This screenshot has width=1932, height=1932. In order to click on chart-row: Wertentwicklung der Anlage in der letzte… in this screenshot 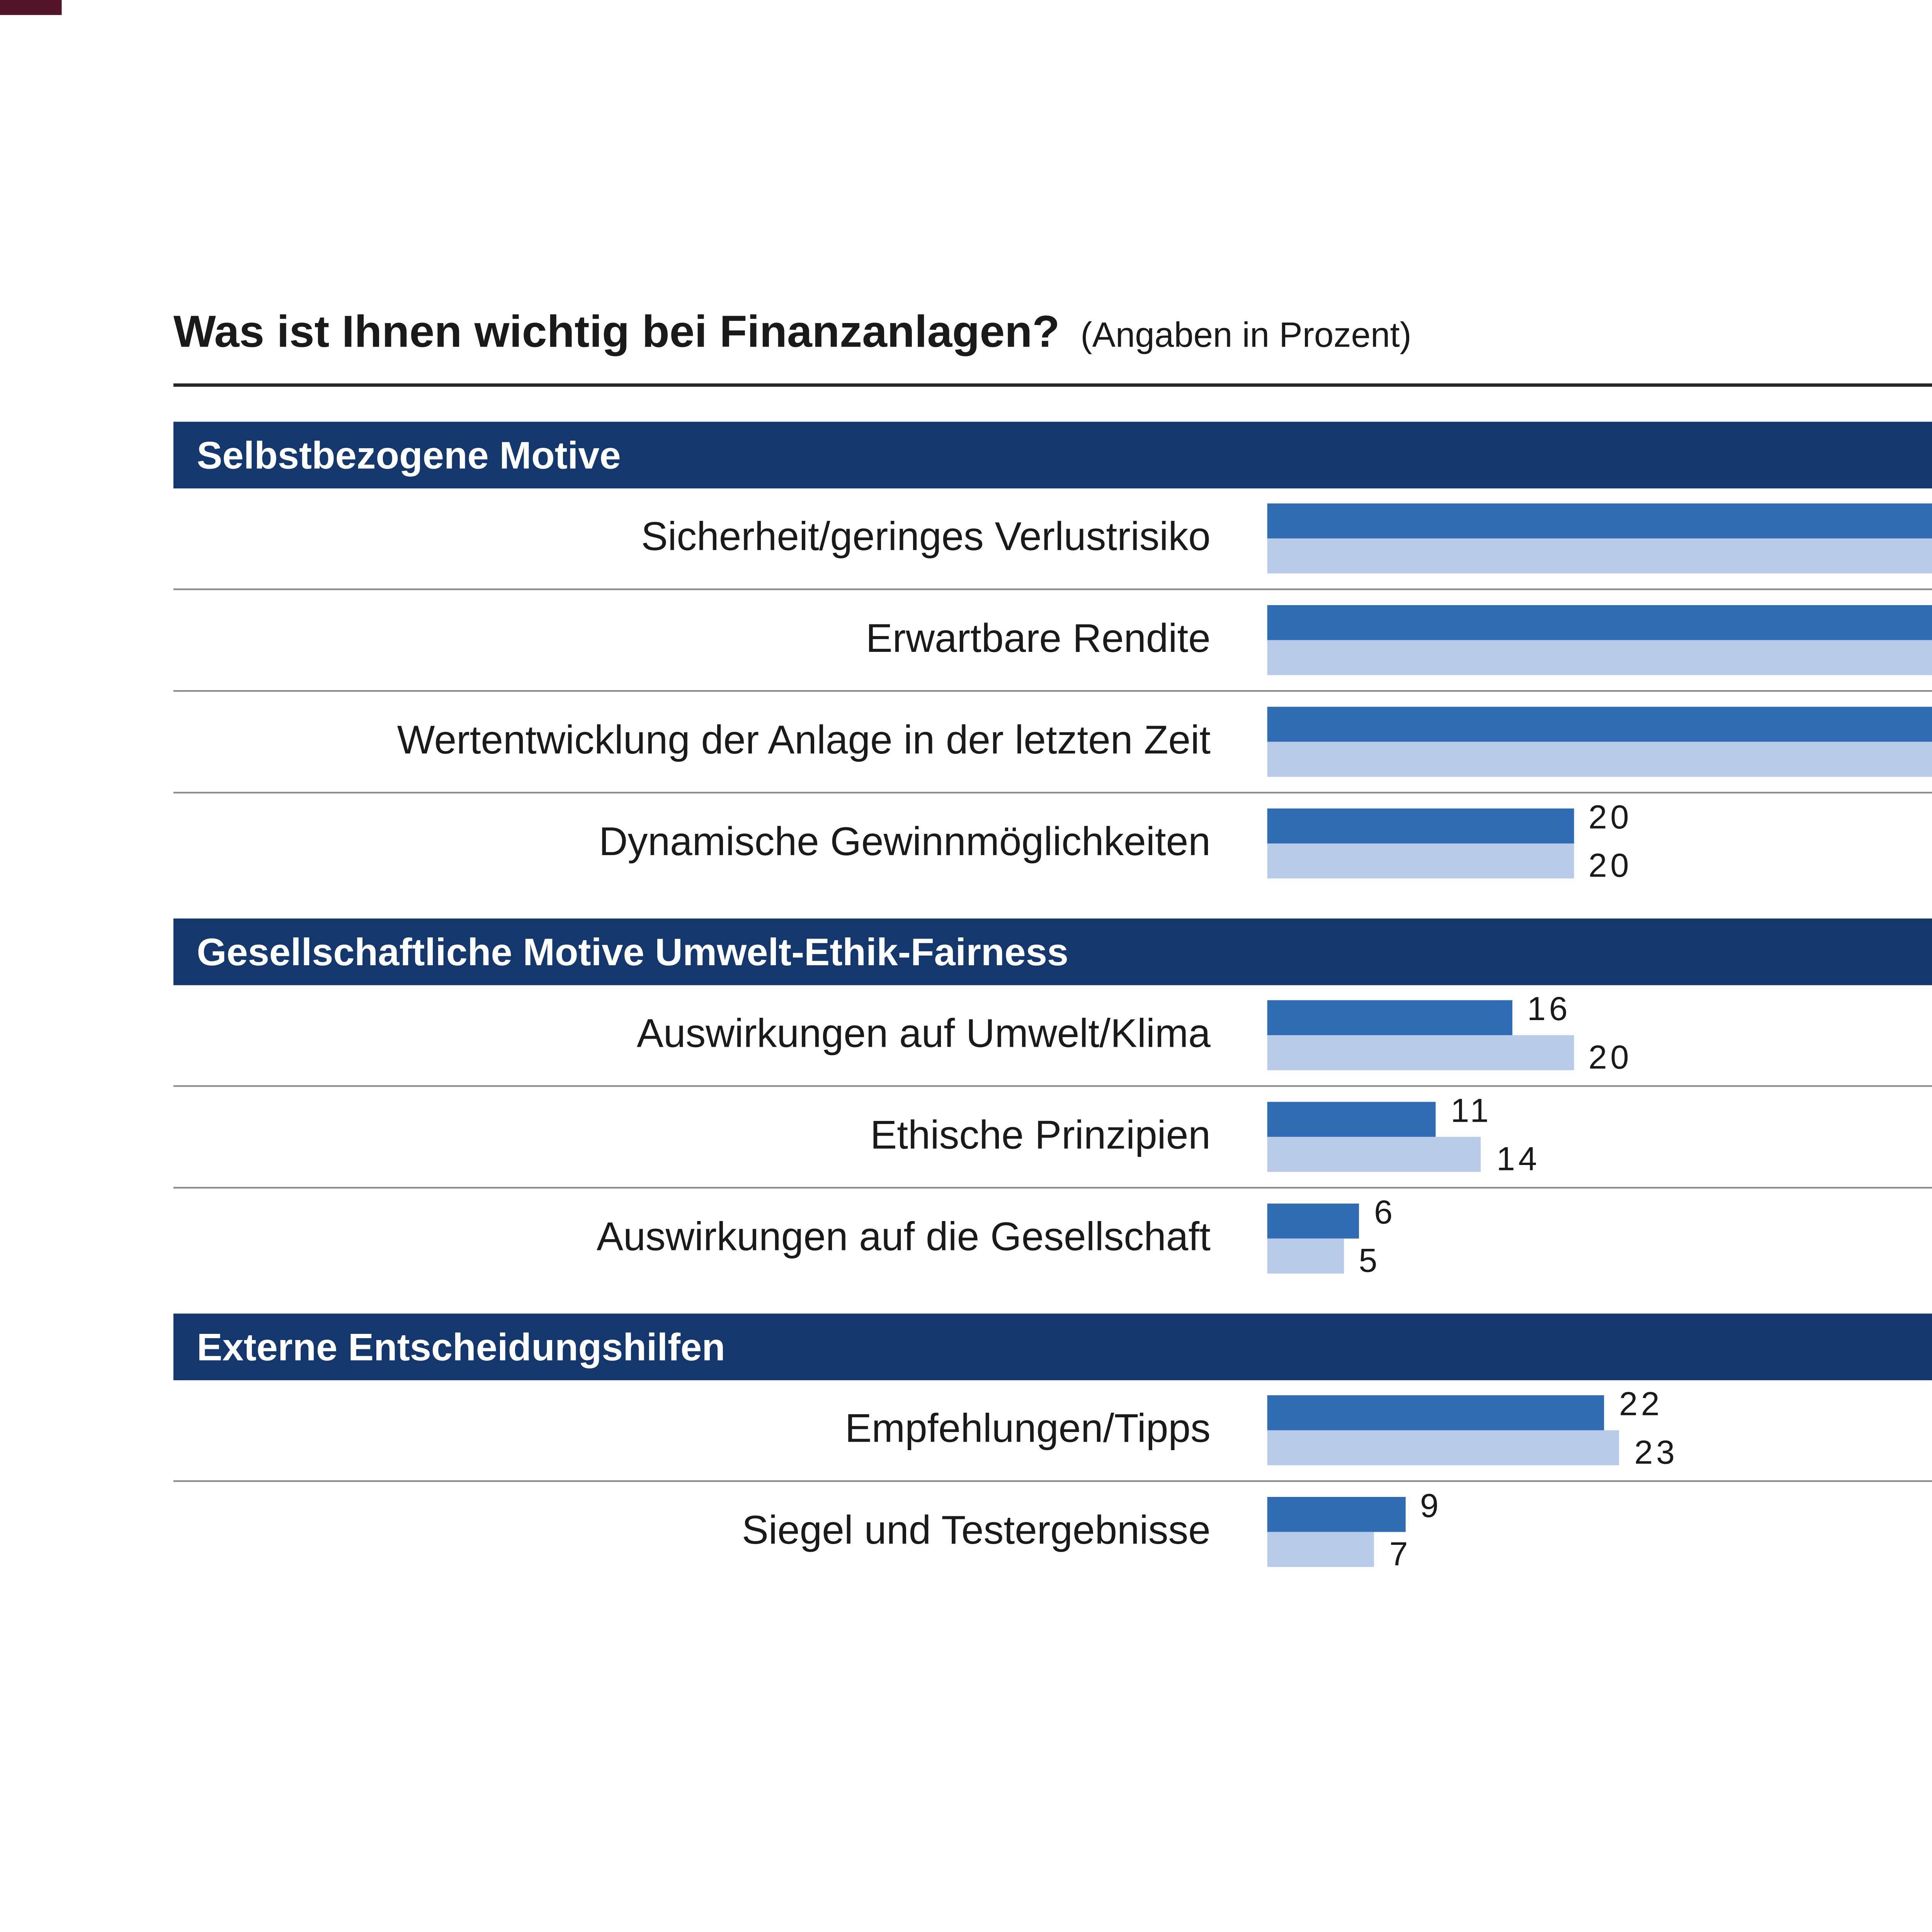, I will do `click(1052, 743)`.